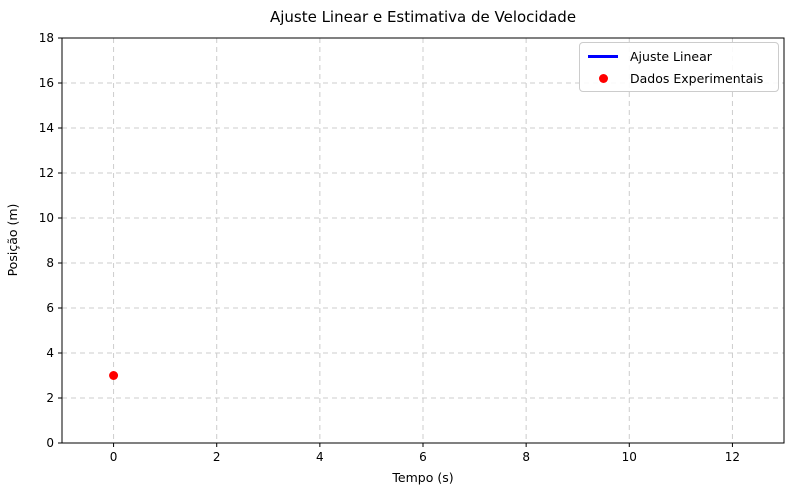 The height and width of the screenshot is (500, 800). Describe the element at coordinates (679, 67) in the screenshot. I see `legend: Ajuste Linear Dados Experimentais` at that location.